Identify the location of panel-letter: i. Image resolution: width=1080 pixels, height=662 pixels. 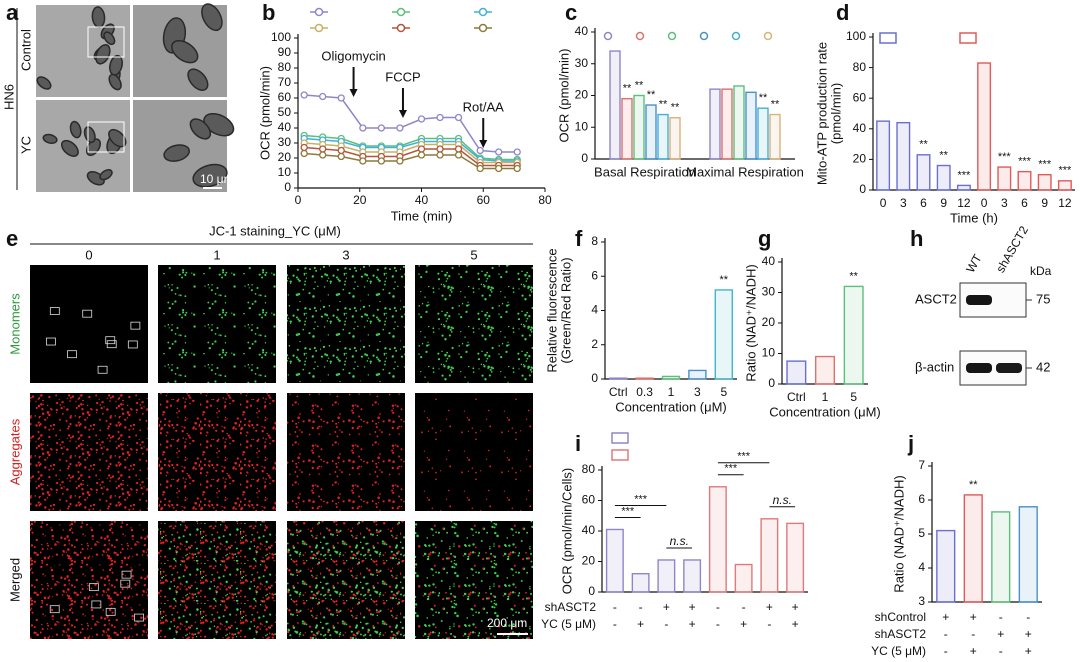
(578, 443).